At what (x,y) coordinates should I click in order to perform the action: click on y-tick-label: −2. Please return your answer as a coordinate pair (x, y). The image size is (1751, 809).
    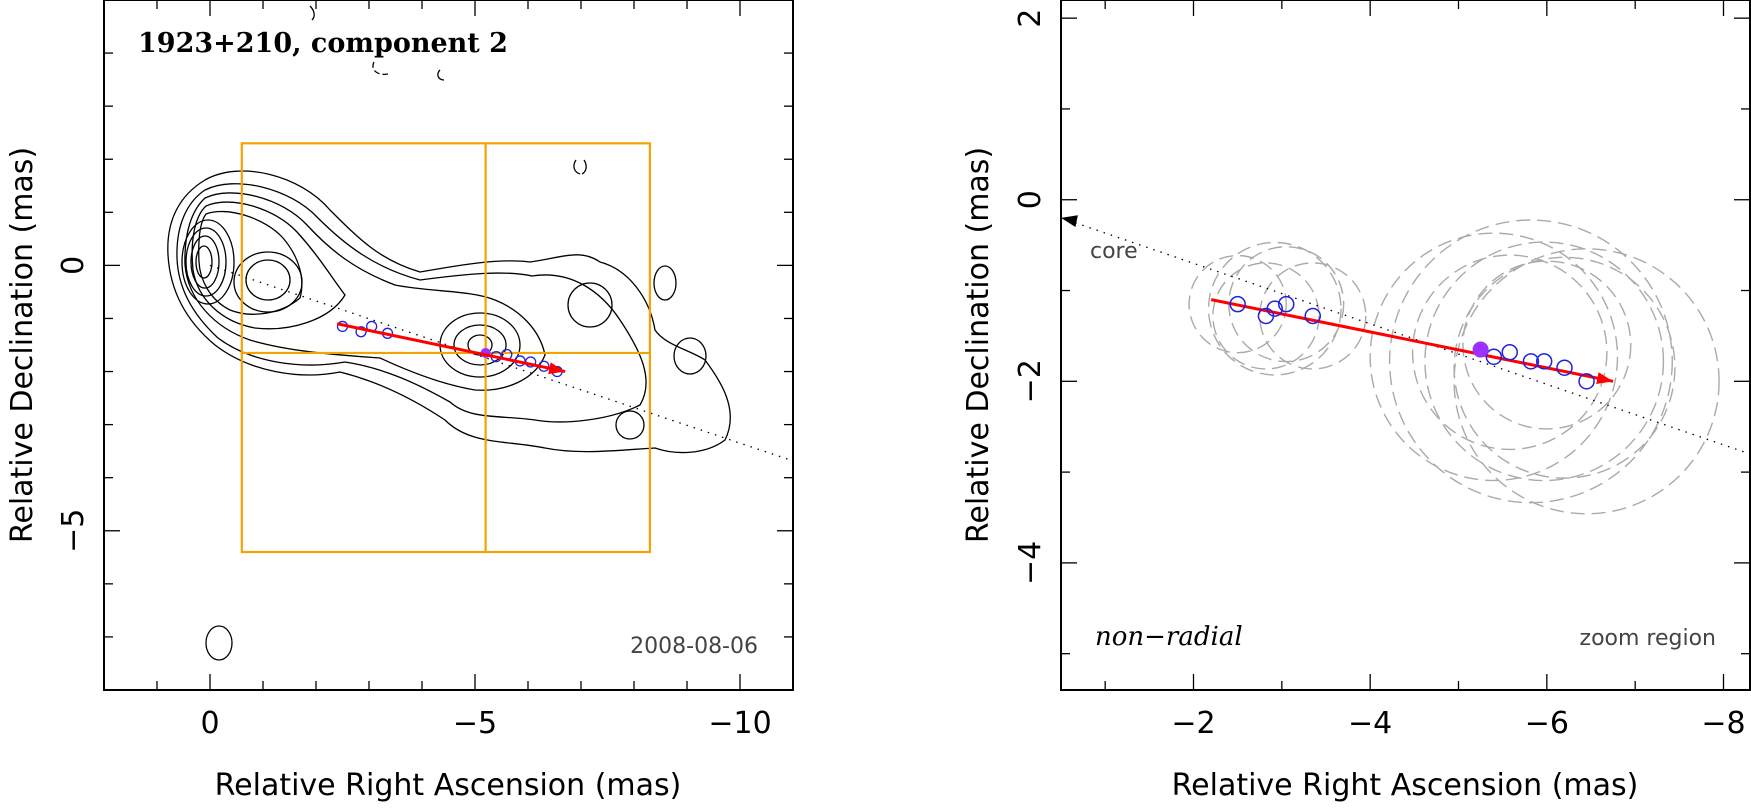
    Looking at the image, I should click on (1030, 381).